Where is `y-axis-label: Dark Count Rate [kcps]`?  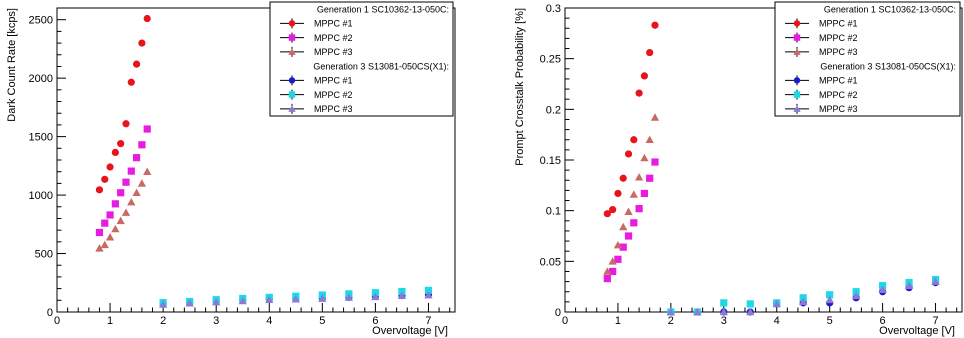
y-axis-label: Dark Count Rate [kcps] is located at coordinates (12, 65).